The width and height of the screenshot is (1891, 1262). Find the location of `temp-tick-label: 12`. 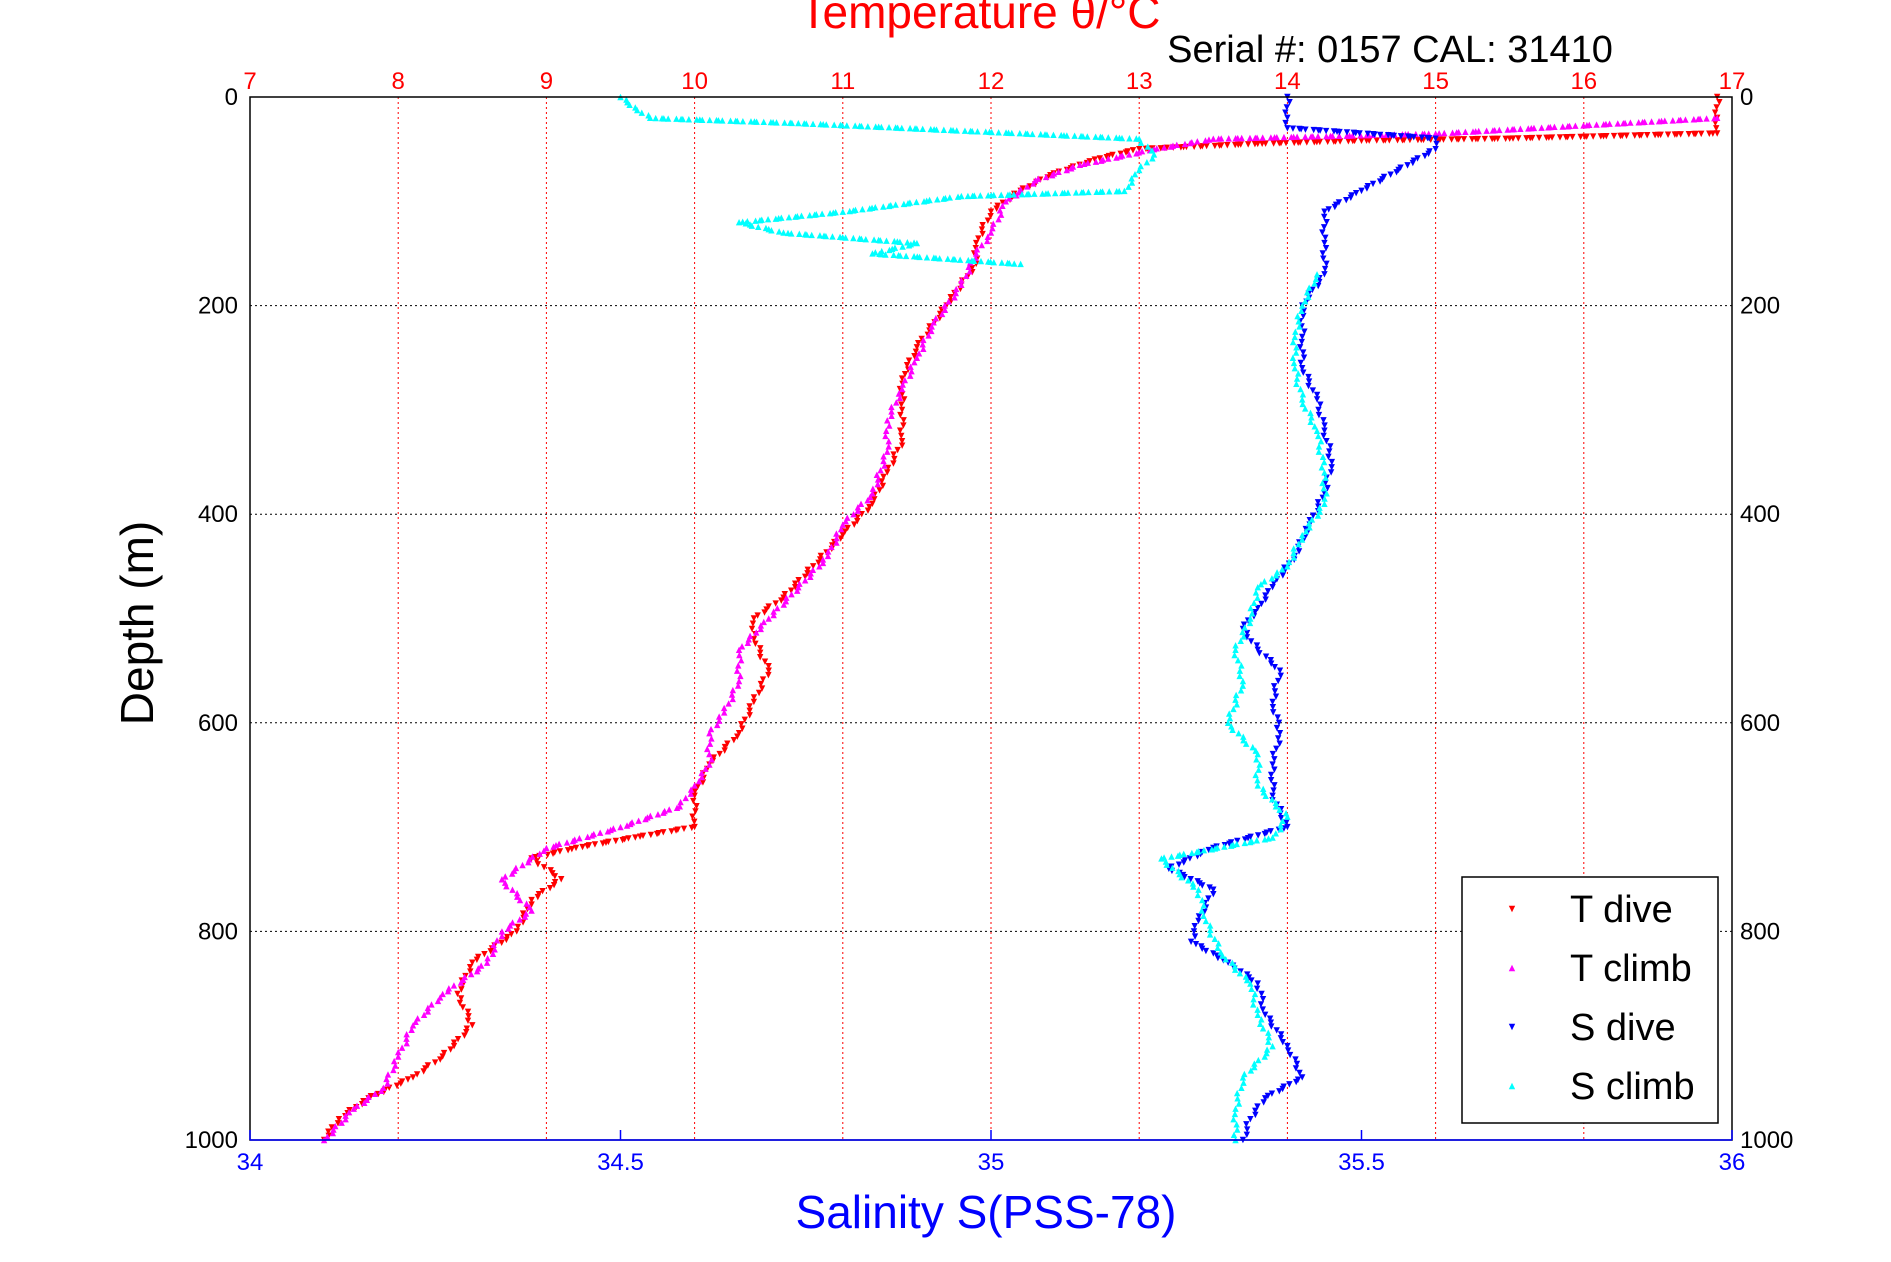

temp-tick-label: 12 is located at coordinates (991, 81).